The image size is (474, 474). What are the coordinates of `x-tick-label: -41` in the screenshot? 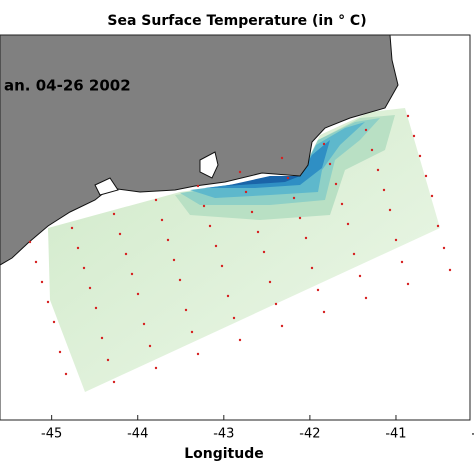 It's located at (395, 434).